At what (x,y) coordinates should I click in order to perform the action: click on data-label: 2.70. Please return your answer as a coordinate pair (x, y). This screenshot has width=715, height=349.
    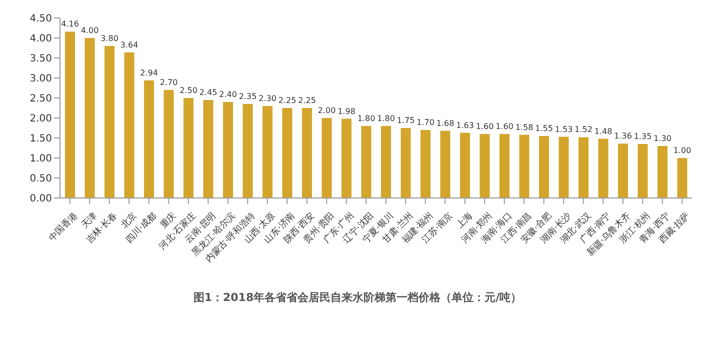
    Looking at the image, I should click on (169, 82).